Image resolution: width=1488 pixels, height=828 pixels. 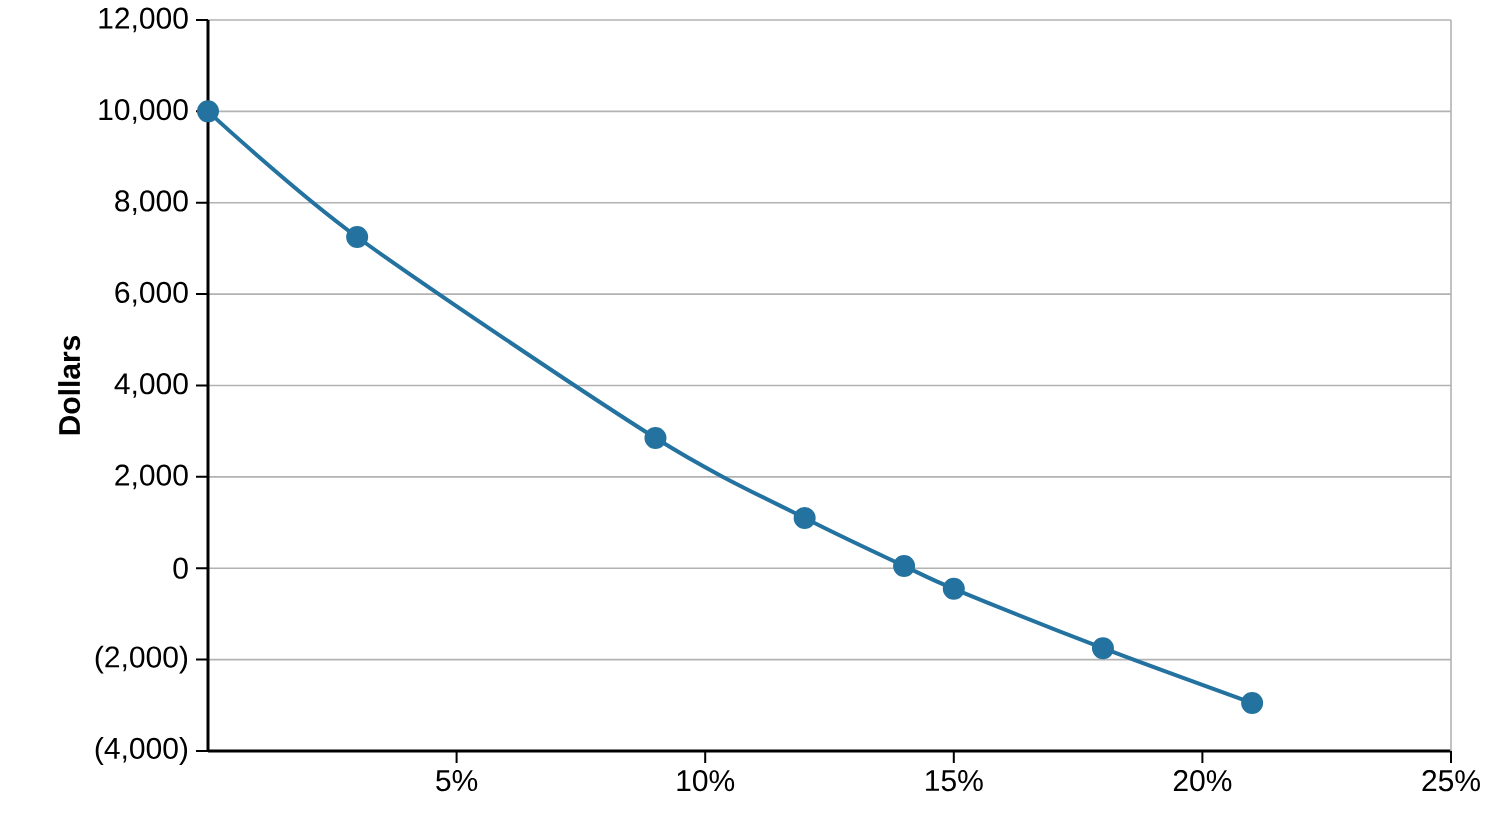 What do you see at coordinates (706, 781) in the screenshot?
I see `x-tick-label: 10%` at bounding box center [706, 781].